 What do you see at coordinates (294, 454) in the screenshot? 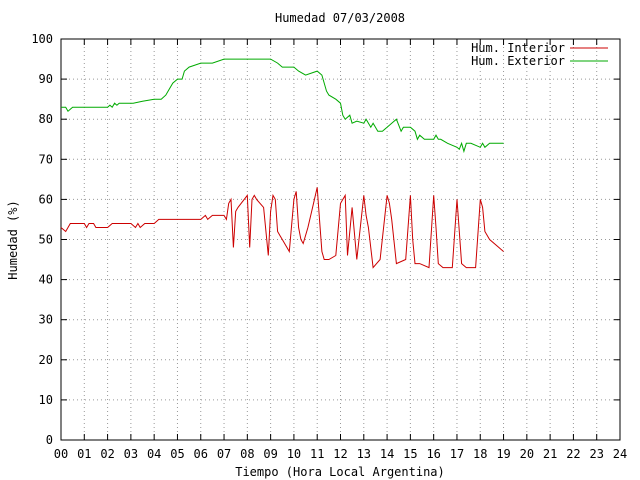
I see `x-tick-label: 10` at bounding box center [294, 454].